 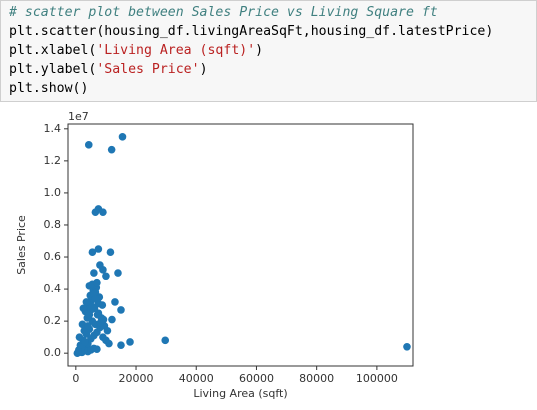 I want to click on x-tick-label: 40000, so click(x=196, y=378).